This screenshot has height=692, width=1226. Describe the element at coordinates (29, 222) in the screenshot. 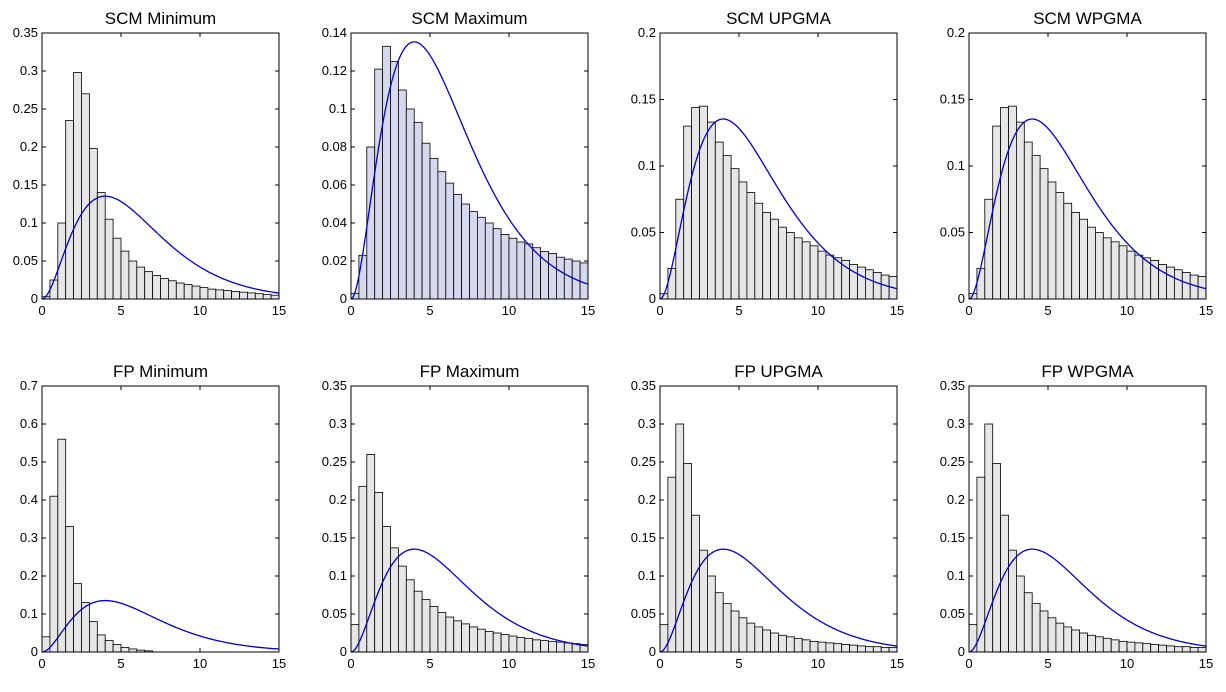

I see `y-tick-label: 0.1` at that location.